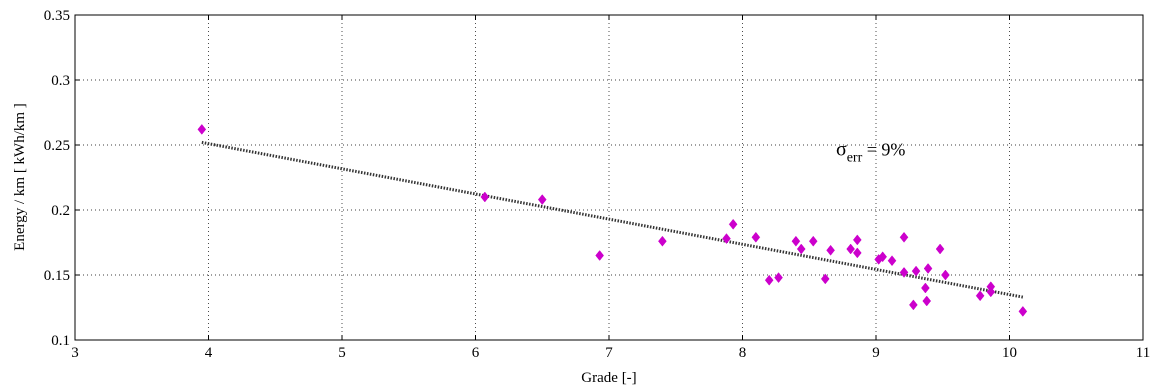 This screenshot has width=1157, height=387. What do you see at coordinates (476, 353) in the screenshot?
I see `x-tick-label: 6` at bounding box center [476, 353].